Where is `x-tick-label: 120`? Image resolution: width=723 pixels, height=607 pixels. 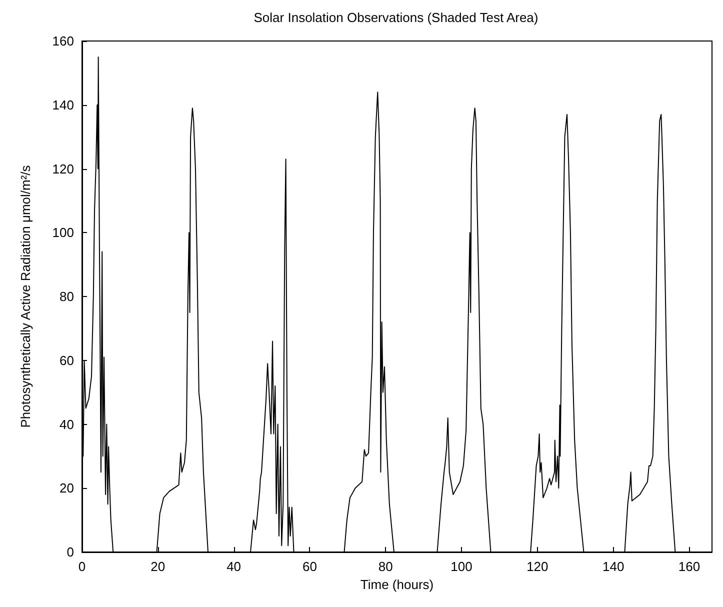 x-tick-label: 120 is located at coordinates (537, 566).